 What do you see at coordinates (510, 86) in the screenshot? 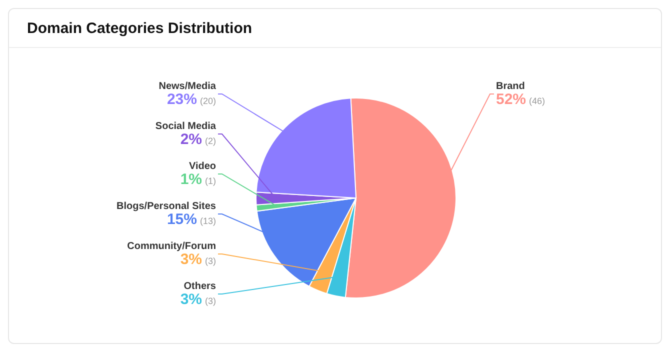
I see `slice-label: Brand` at bounding box center [510, 86].